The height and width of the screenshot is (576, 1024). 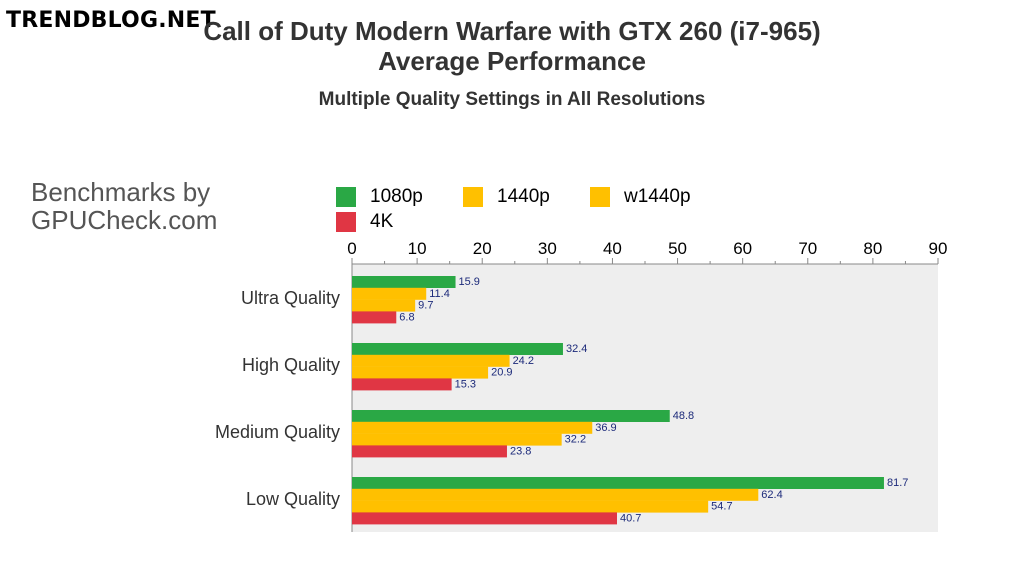 What do you see at coordinates (111, 20) in the screenshot?
I see `watermark: TRENDBLOG.NET` at bounding box center [111, 20].